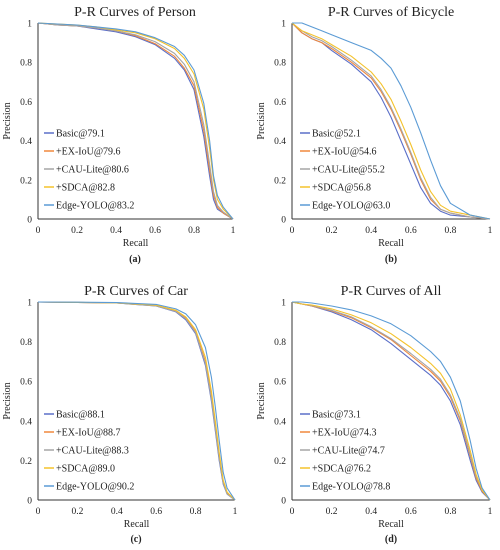 The image size is (500, 550). I want to click on legend-label: Basic@73.1, so click(336, 415).